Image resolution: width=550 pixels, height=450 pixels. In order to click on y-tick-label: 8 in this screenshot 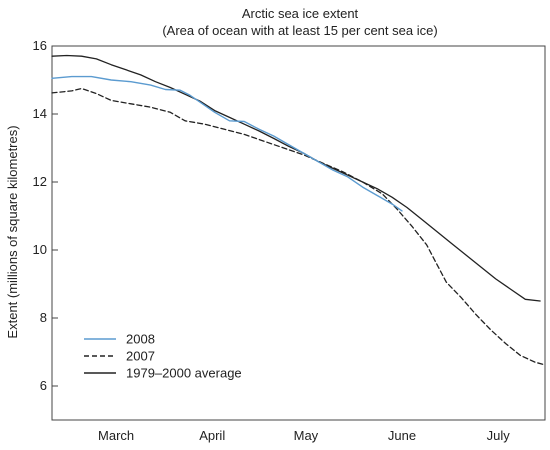, I will do `click(43, 317)`.